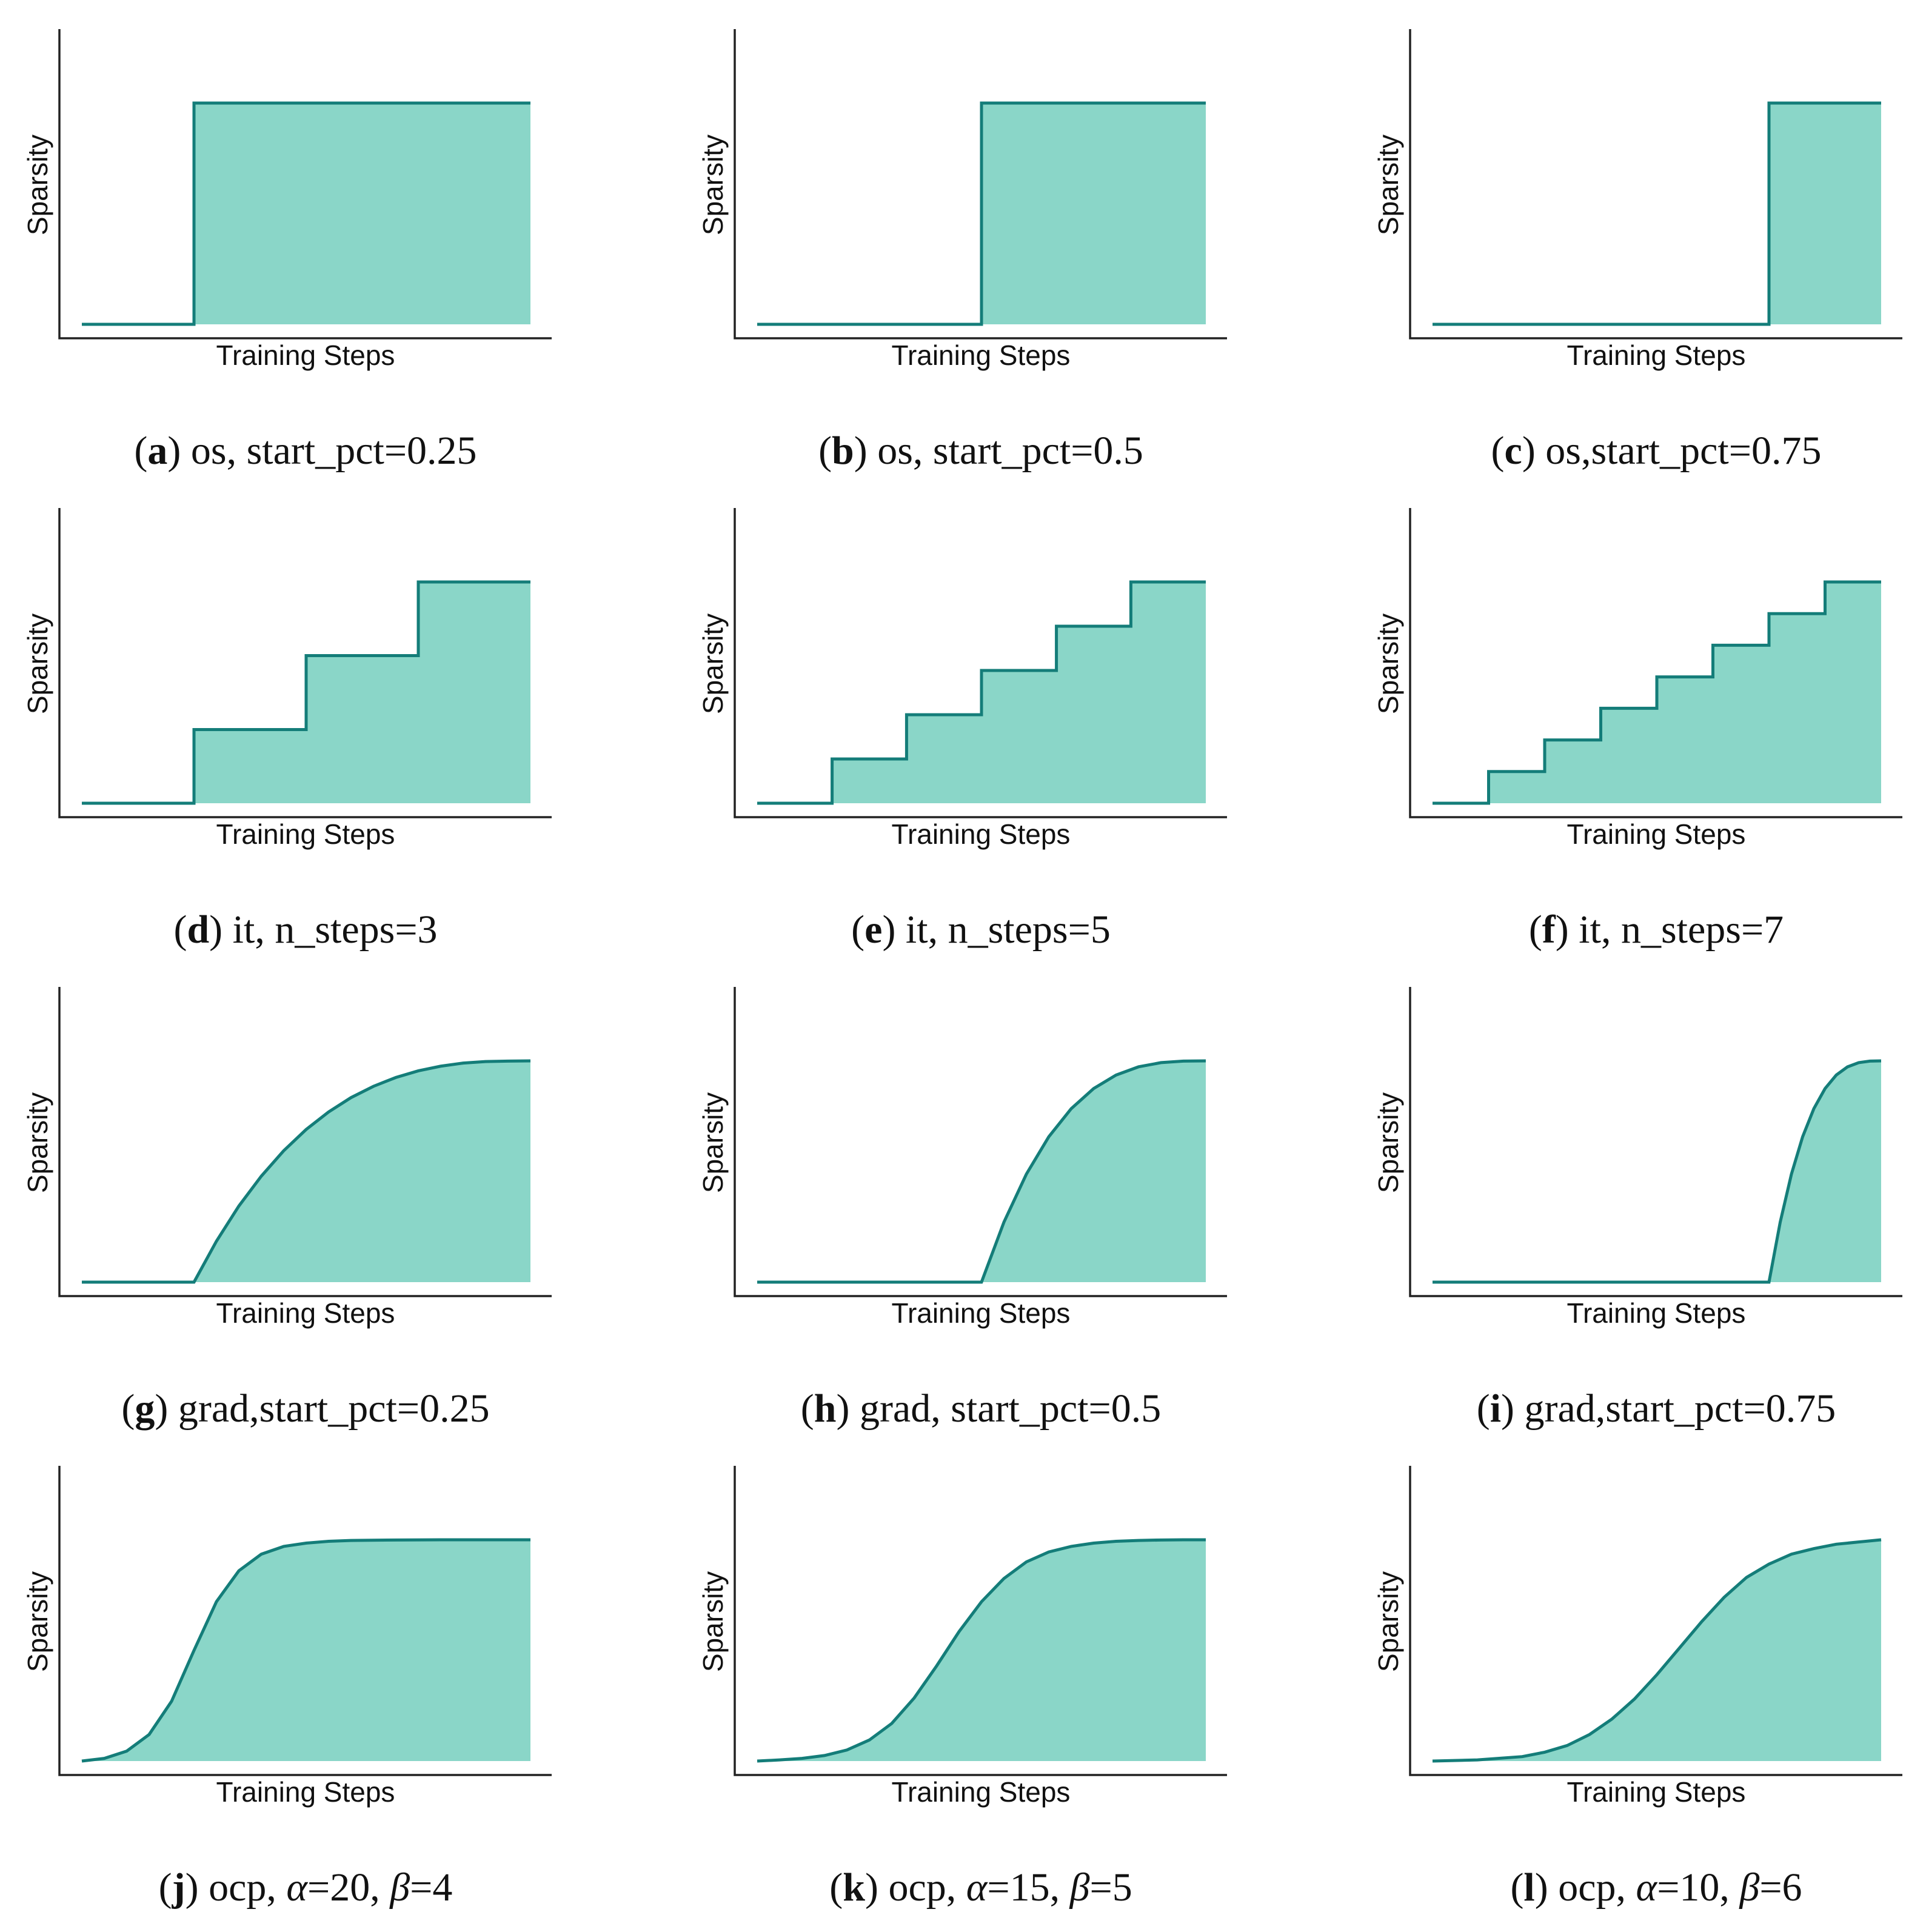 The width and height of the screenshot is (1926, 1932). Describe the element at coordinates (1657, 1313) in the screenshot. I see `x-axis-label-i: Training Steps` at that location.